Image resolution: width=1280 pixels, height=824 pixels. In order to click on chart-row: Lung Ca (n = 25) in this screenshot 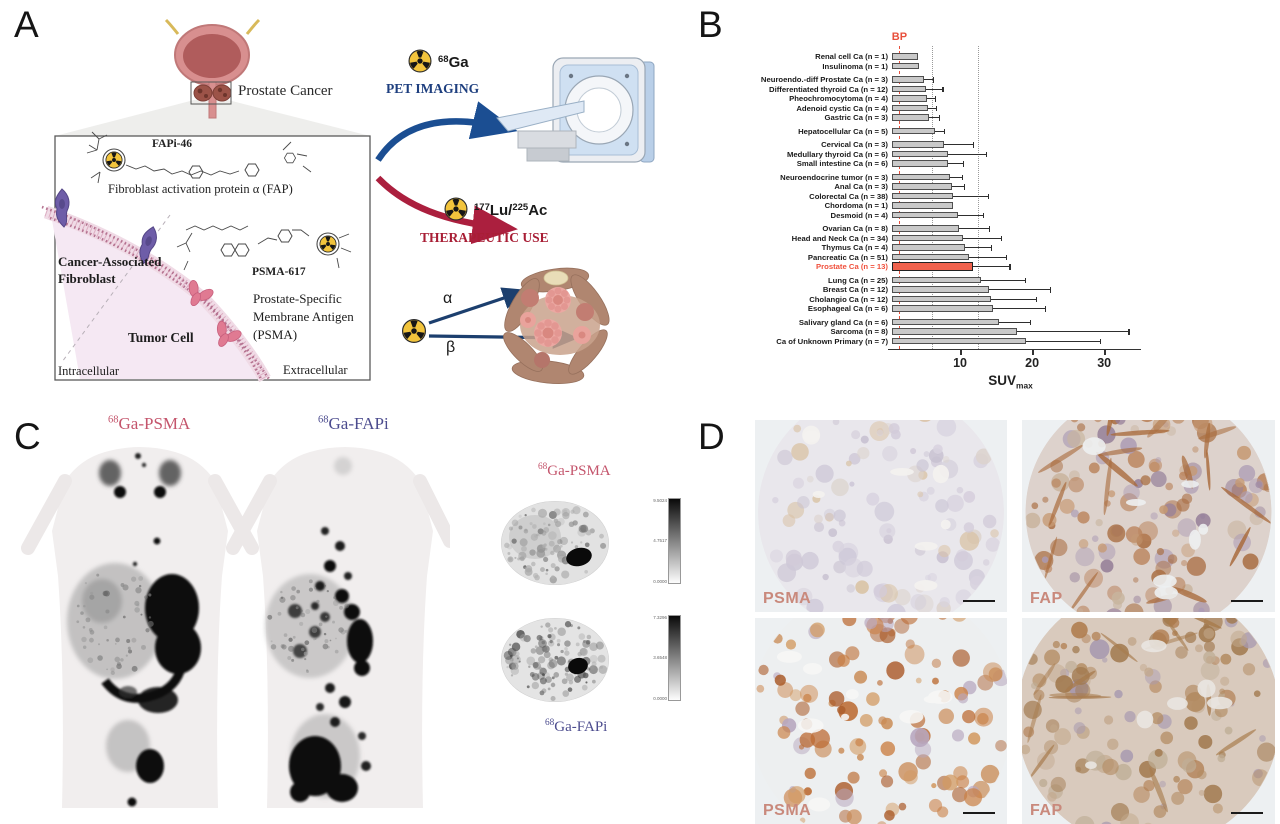, I will do `click(913, 281)`.